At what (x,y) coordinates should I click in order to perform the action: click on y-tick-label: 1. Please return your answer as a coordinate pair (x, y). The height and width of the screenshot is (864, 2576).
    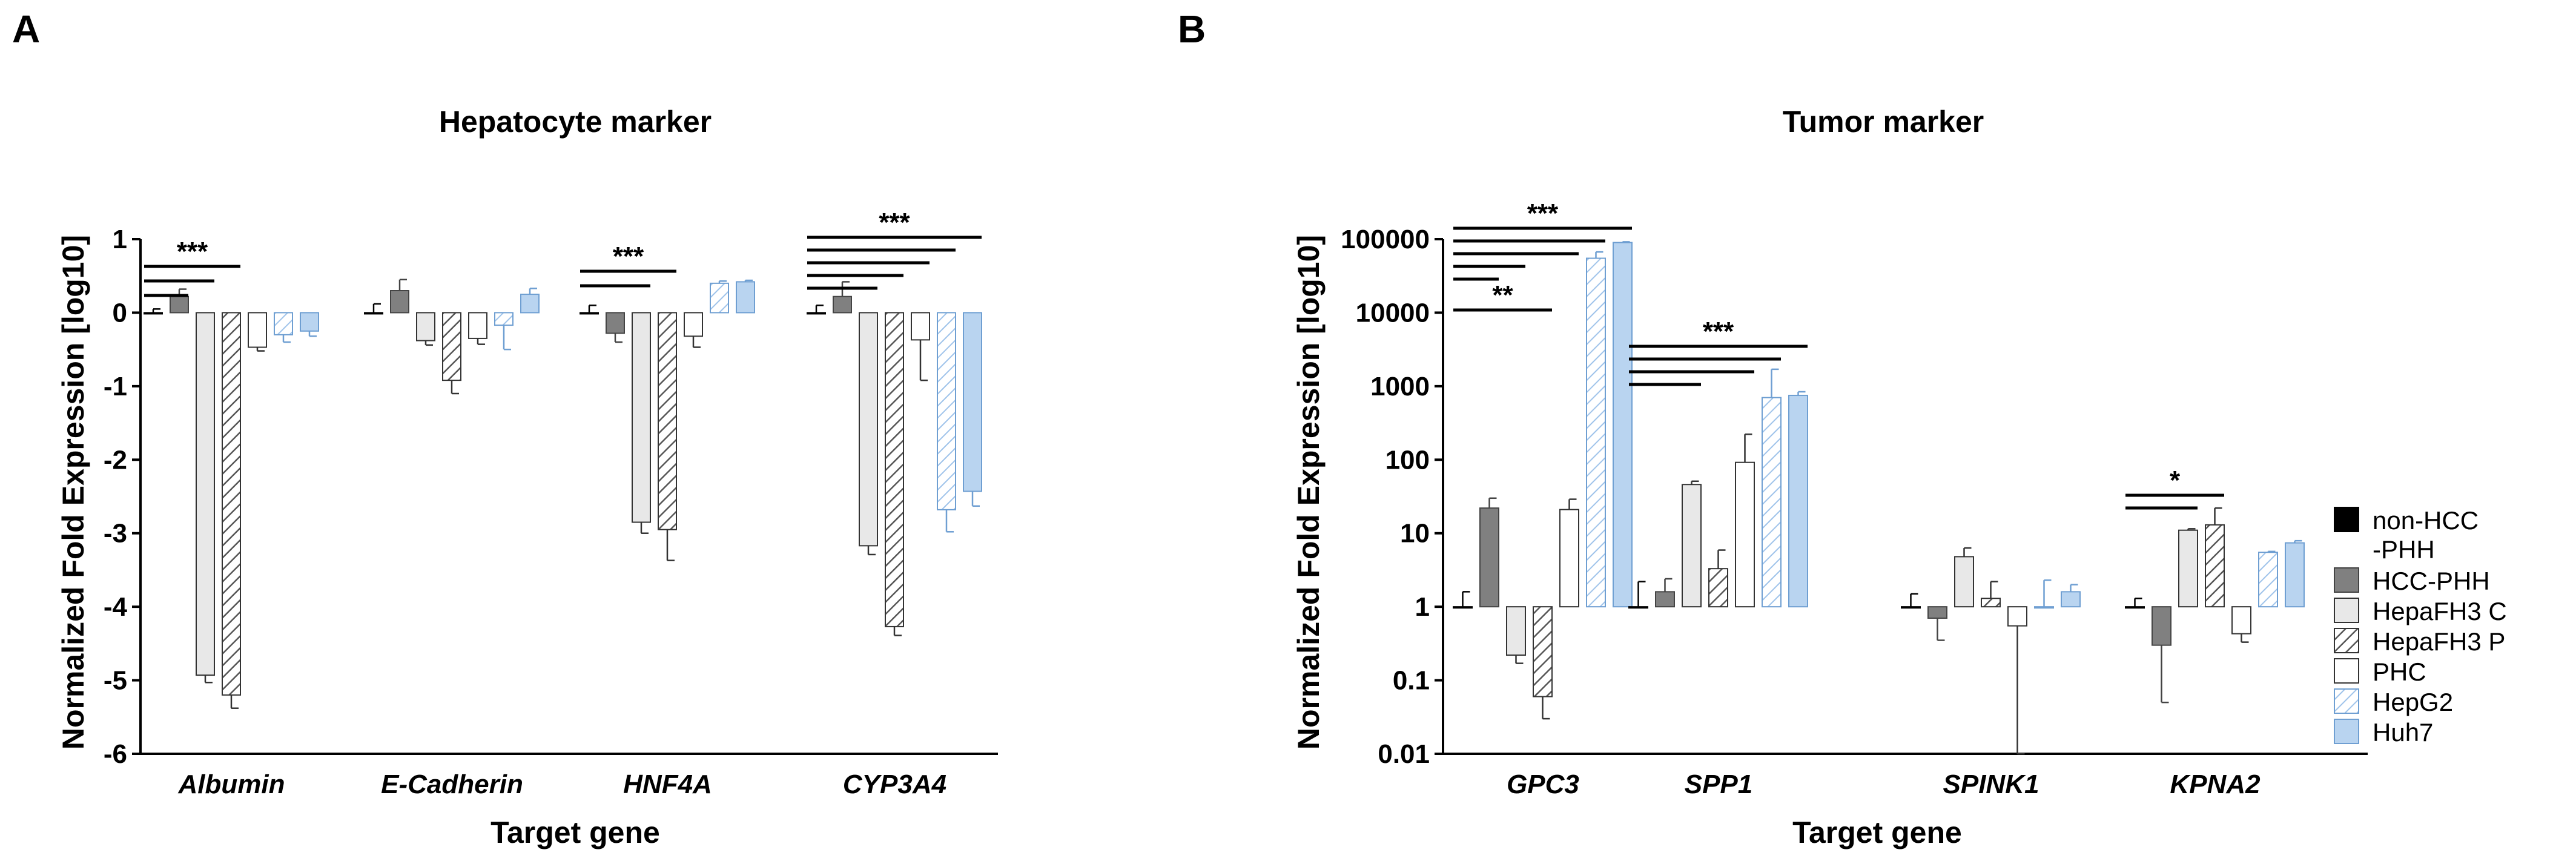
    Looking at the image, I should click on (120, 240).